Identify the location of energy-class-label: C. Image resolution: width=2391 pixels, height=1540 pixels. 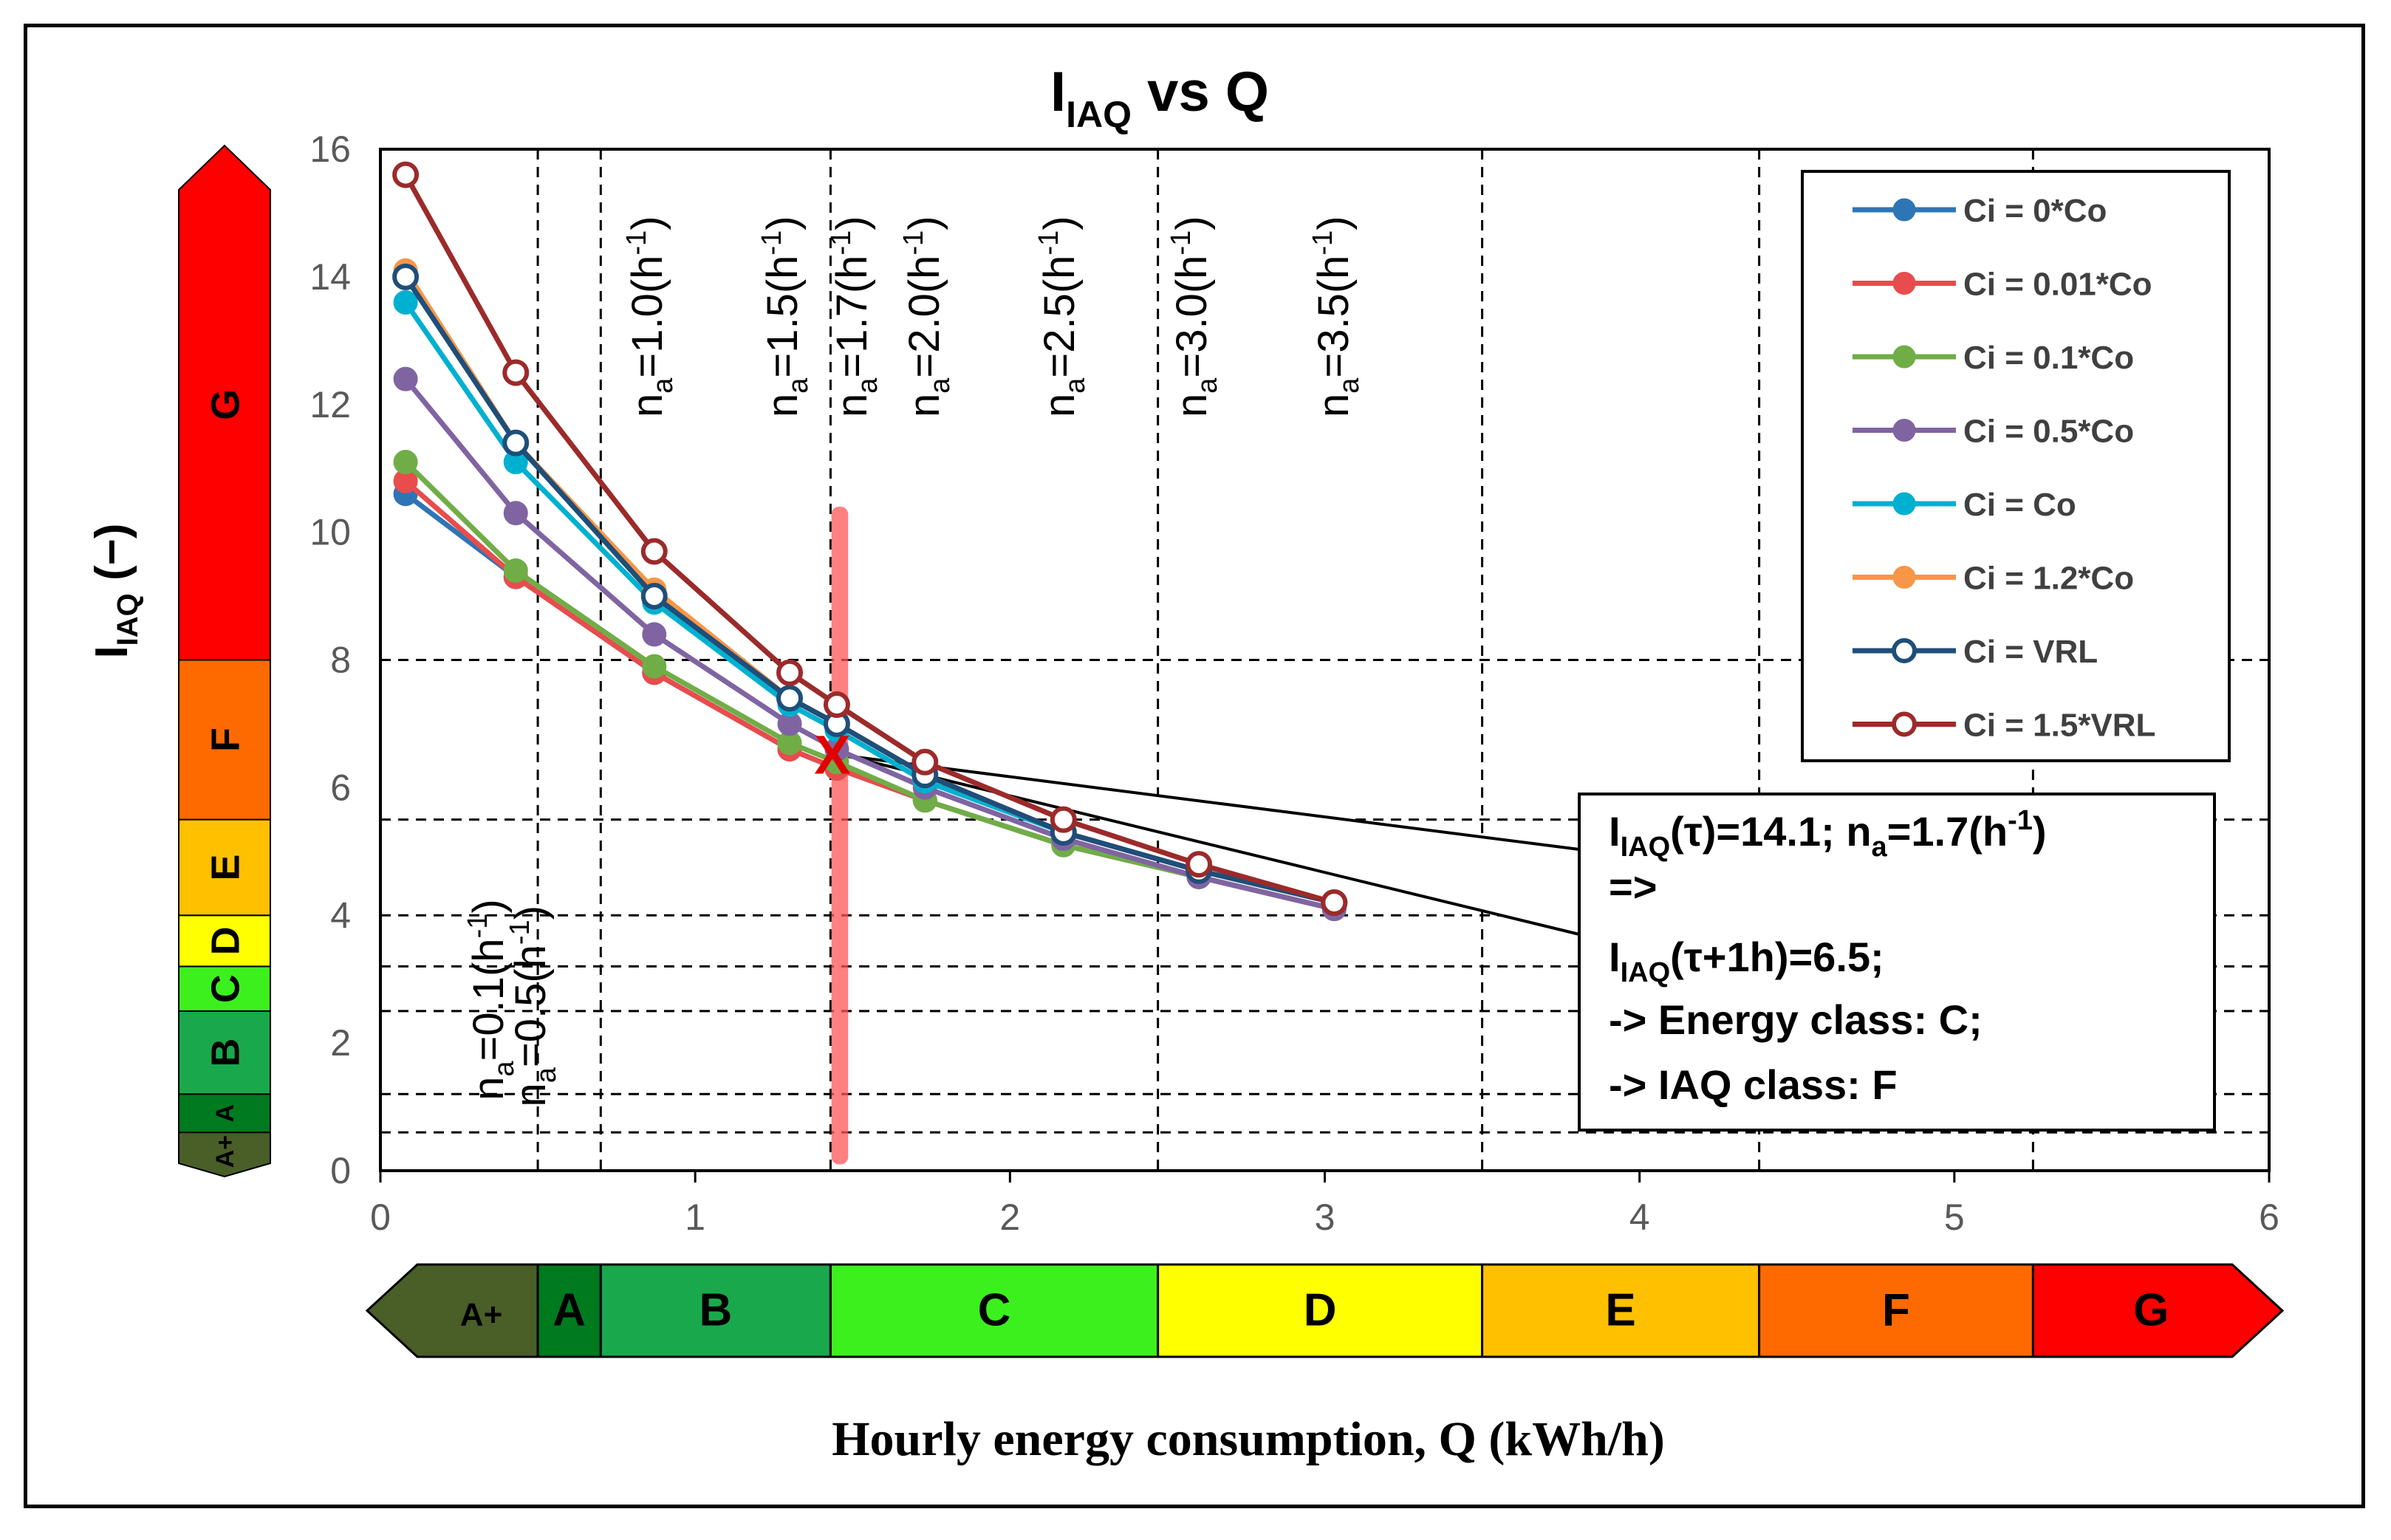
(995, 1310).